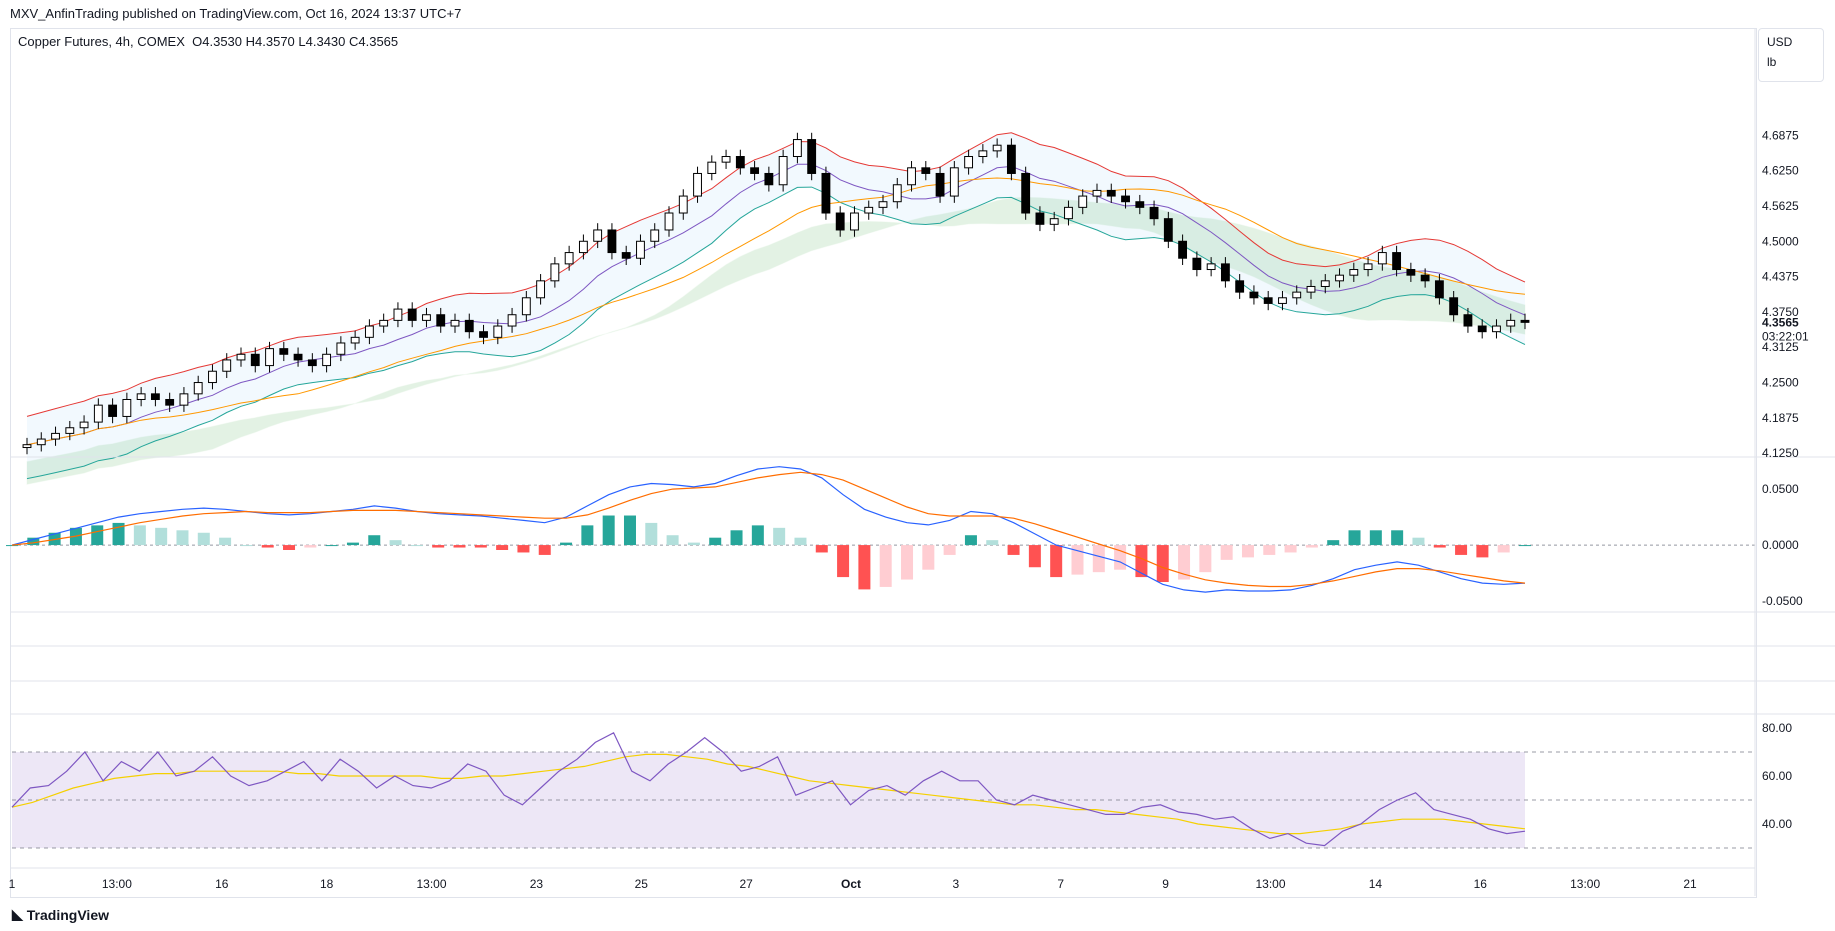 Image resolution: width=1835 pixels, height=931 pixels. What do you see at coordinates (1780, 135) in the screenshot?
I see `price-tick-label: 4.6875` at bounding box center [1780, 135].